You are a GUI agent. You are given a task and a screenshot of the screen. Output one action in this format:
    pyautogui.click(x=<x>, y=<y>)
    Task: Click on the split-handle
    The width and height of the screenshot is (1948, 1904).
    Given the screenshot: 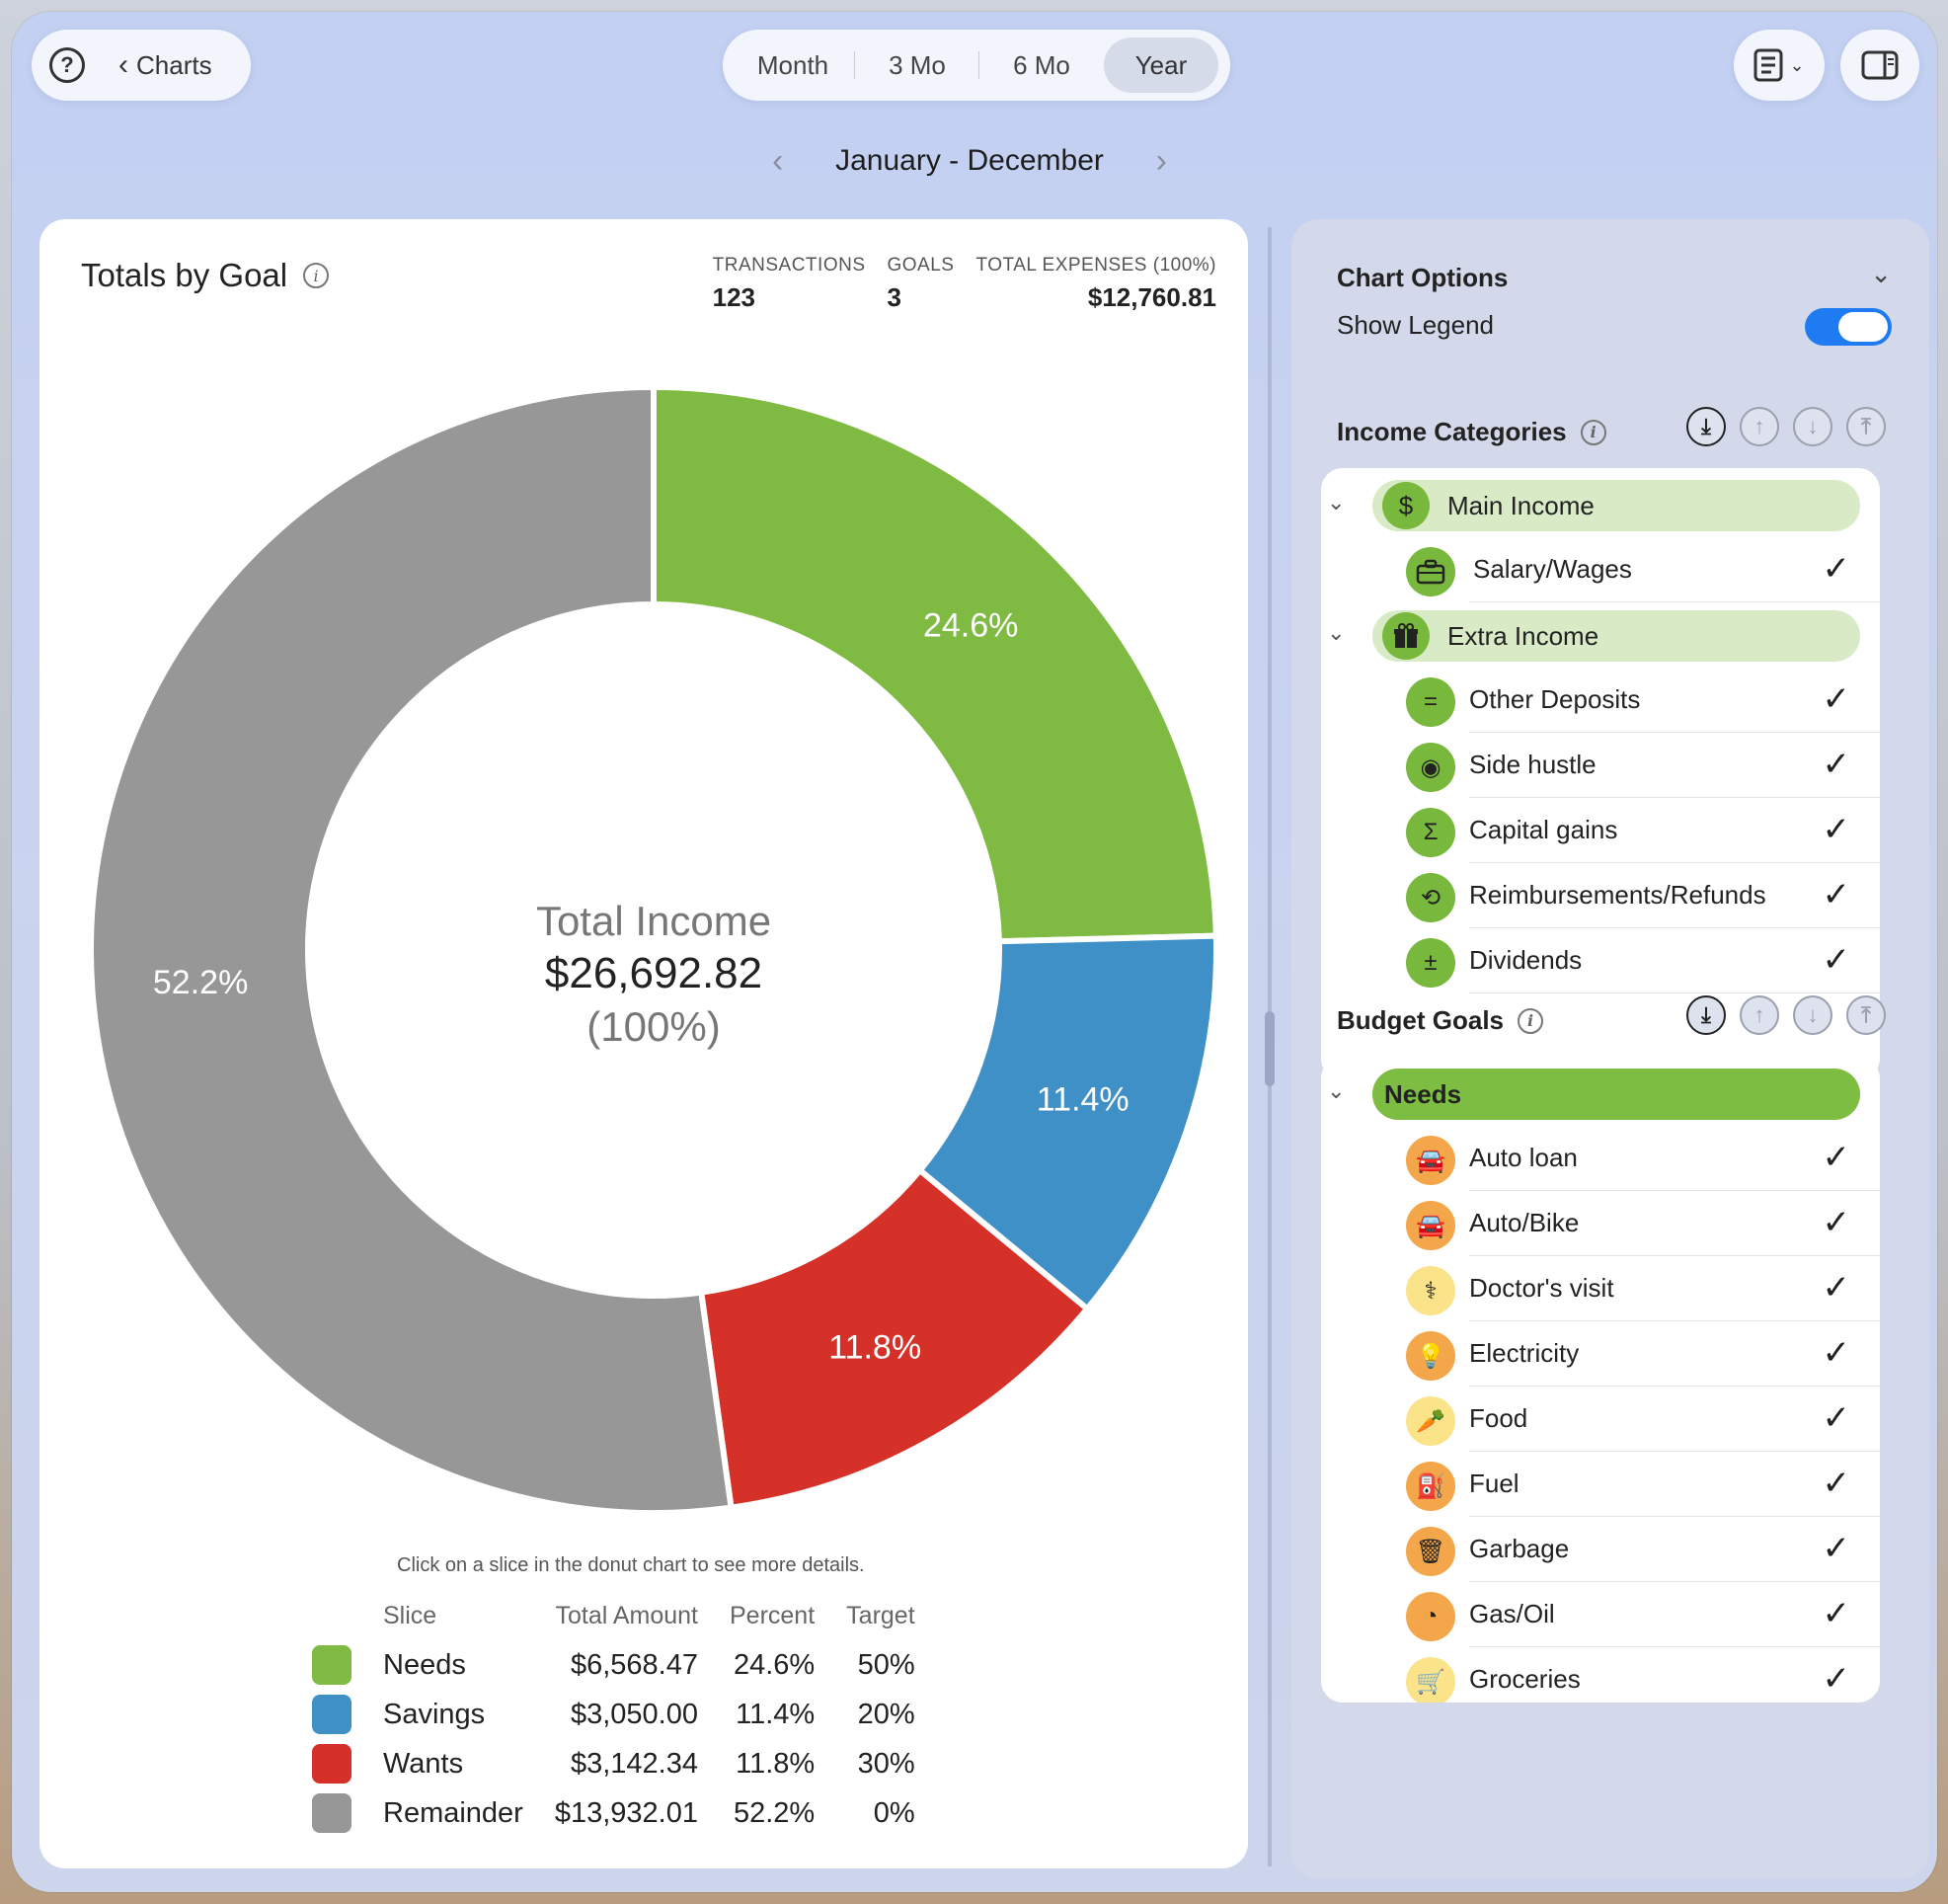 What is the action you would take?
    pyautogui.click(x=1270, y=1048)
    